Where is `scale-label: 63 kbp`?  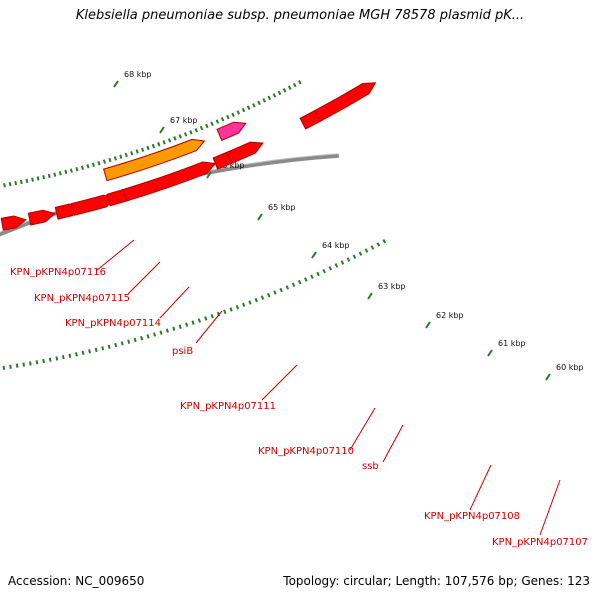 scale-label: 63 kbp is located at coordinates (392, 286).